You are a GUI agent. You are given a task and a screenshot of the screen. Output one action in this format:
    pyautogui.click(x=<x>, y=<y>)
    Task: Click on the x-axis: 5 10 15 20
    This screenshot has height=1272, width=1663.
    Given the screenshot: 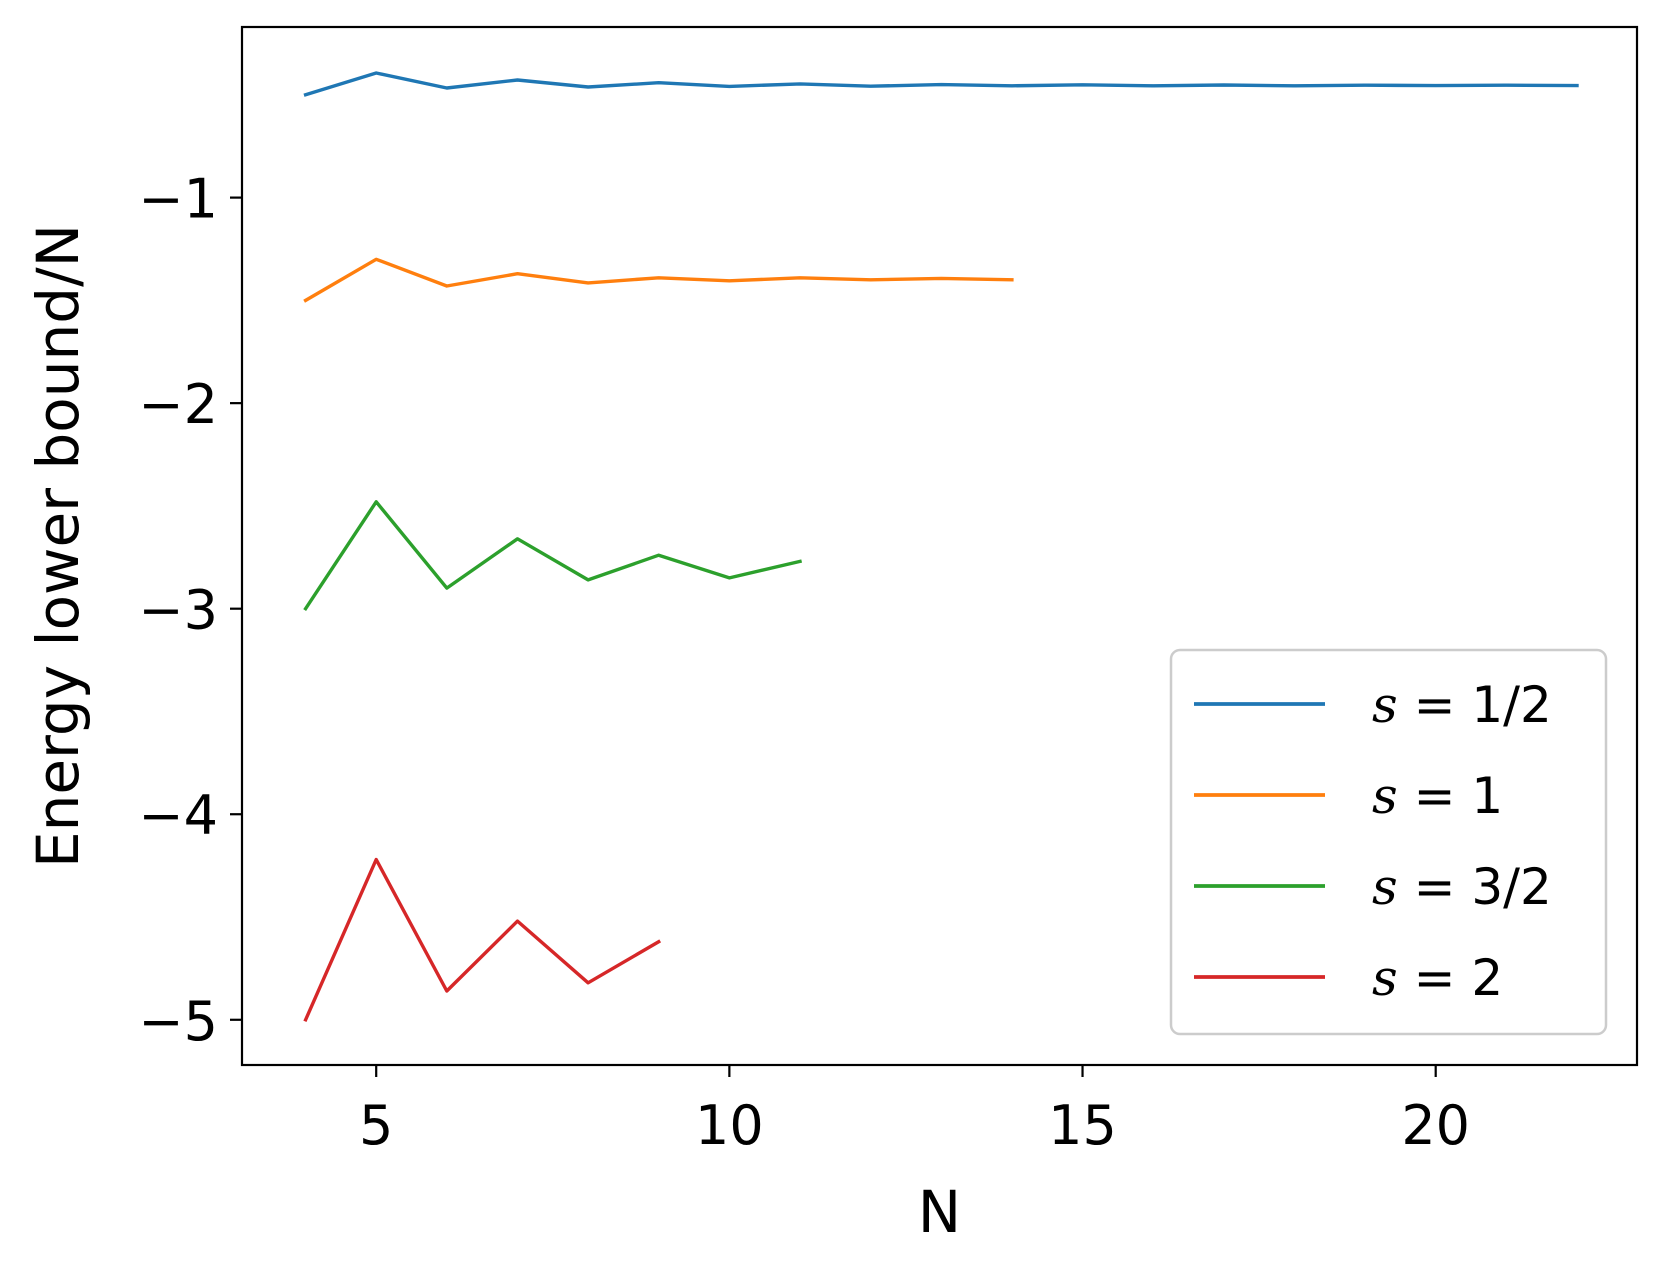 What is the action you would take?
    pyautogui.click(x=914, y=1111)
    